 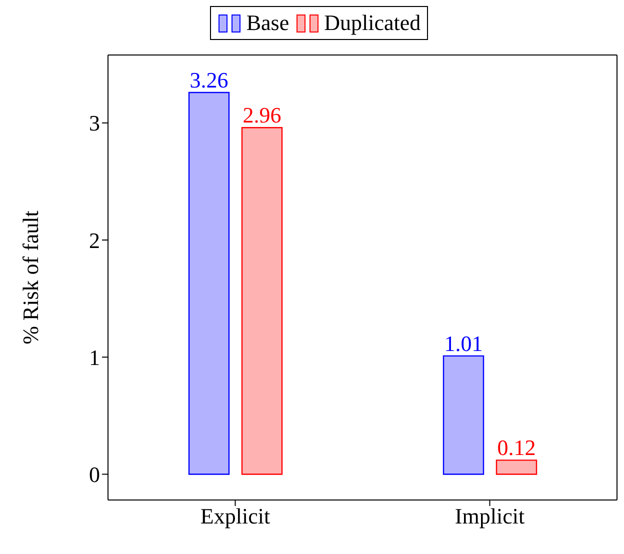 I want to click on legend-label: Duplicated, so click(x=372, y=23).